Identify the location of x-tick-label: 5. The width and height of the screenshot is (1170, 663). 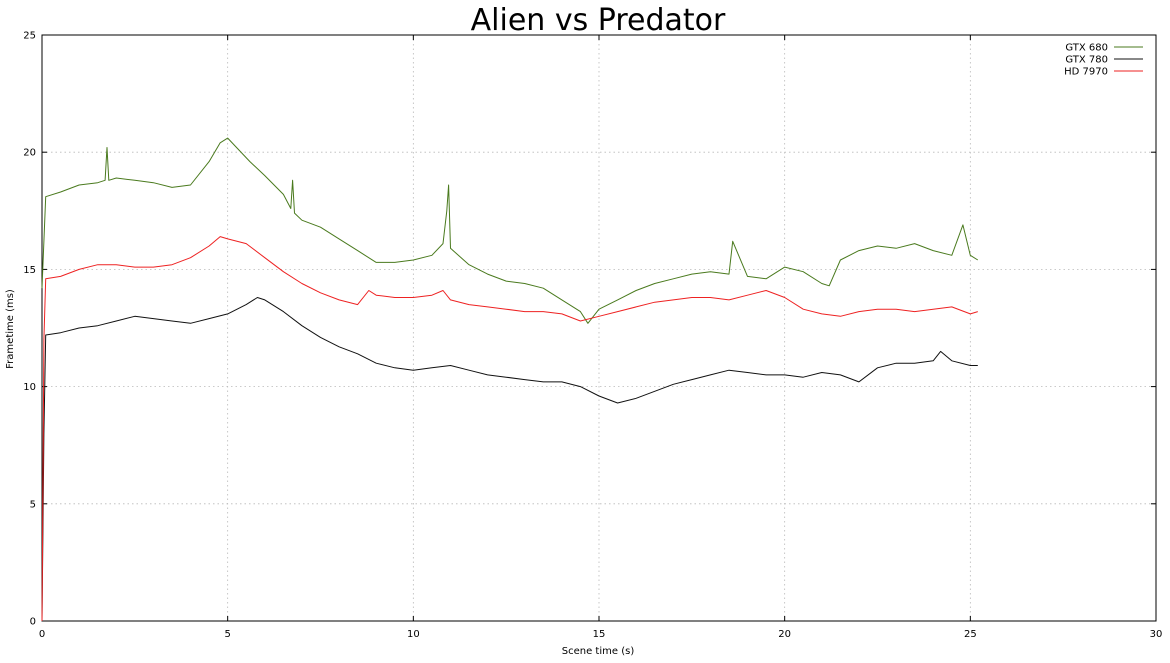
(227, 634).